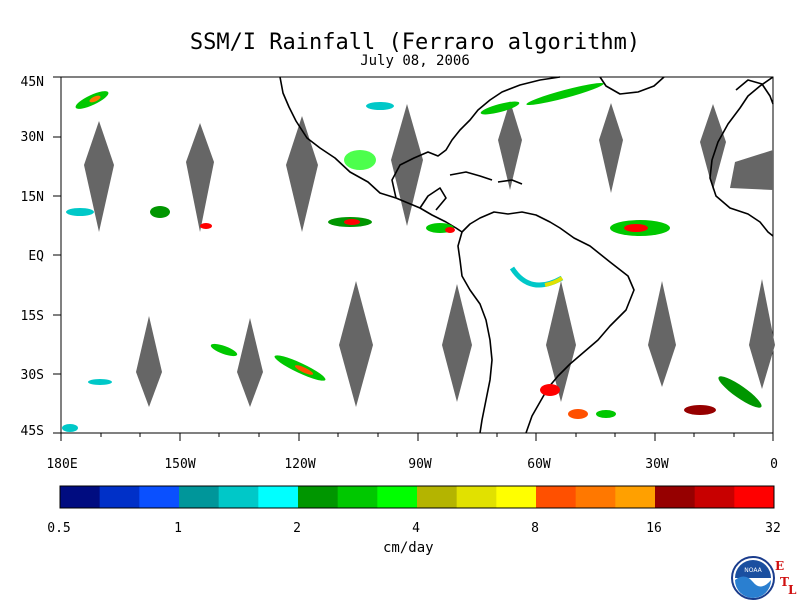  I want to click on lon-label-0: 0, so click(774, 464).